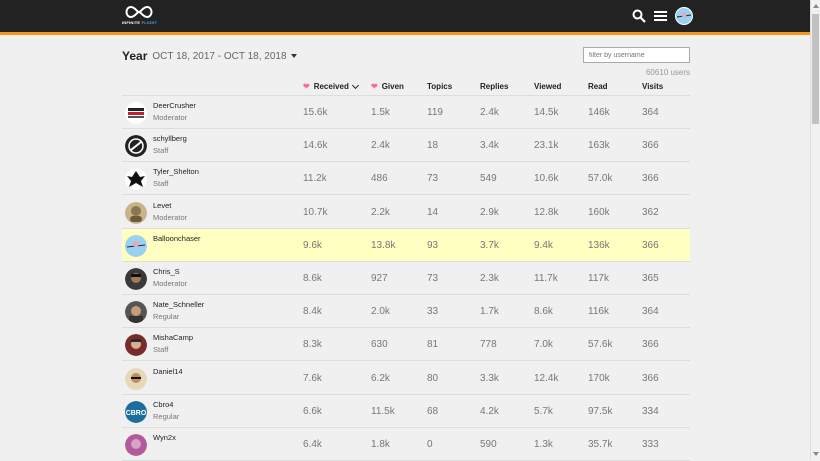 The height and width of the screenshot is (461, 820). Describe the element at coordinates (379, 179) in the screenshot. I see `cell-given: 486` at that location.